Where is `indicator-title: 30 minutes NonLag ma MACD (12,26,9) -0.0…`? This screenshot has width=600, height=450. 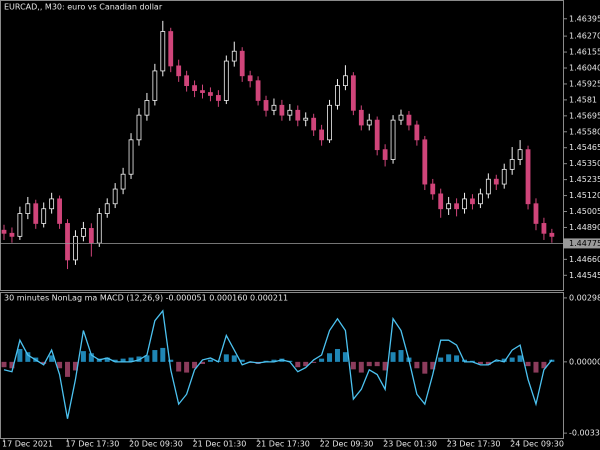 indicator-title: 30 minutes NonLag ma MACD (12,26,9) -0.0… is located at coordinates (146, 298).